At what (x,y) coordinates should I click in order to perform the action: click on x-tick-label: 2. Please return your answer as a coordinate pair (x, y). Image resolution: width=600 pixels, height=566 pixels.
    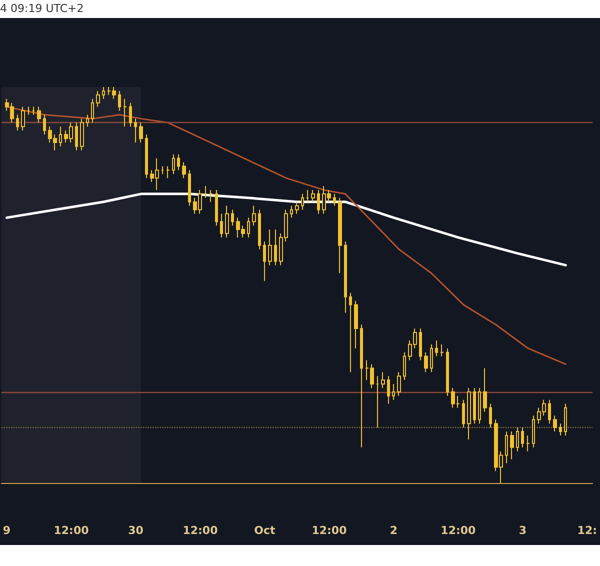
    Looking at the image, I should click on (394, 530).